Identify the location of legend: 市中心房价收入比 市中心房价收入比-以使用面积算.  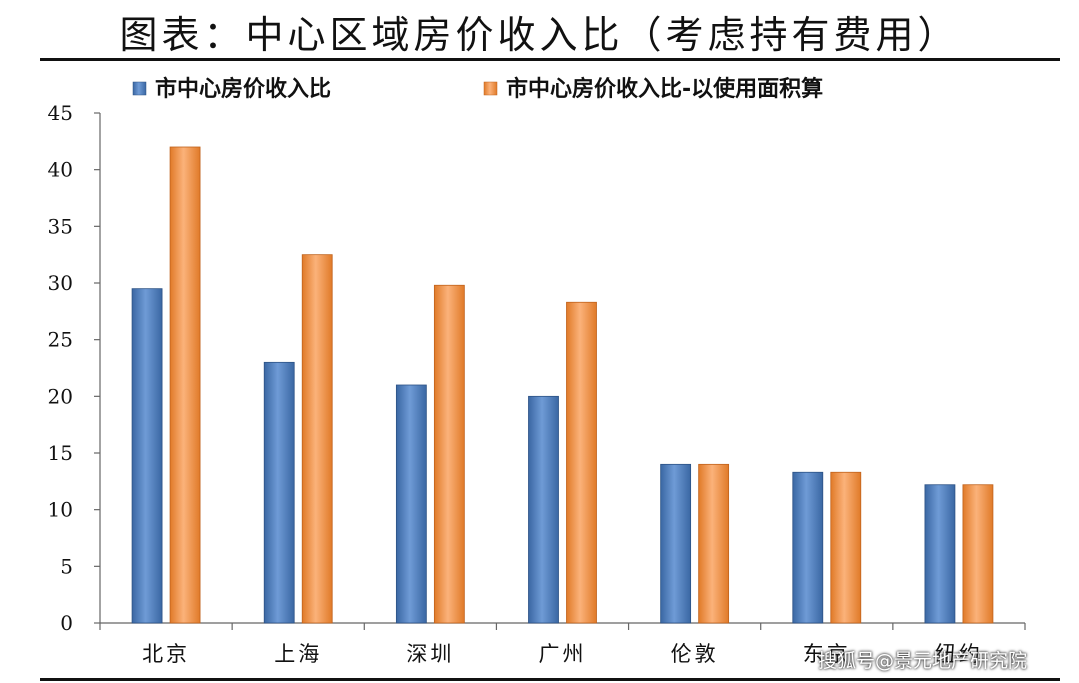
(477, 89).